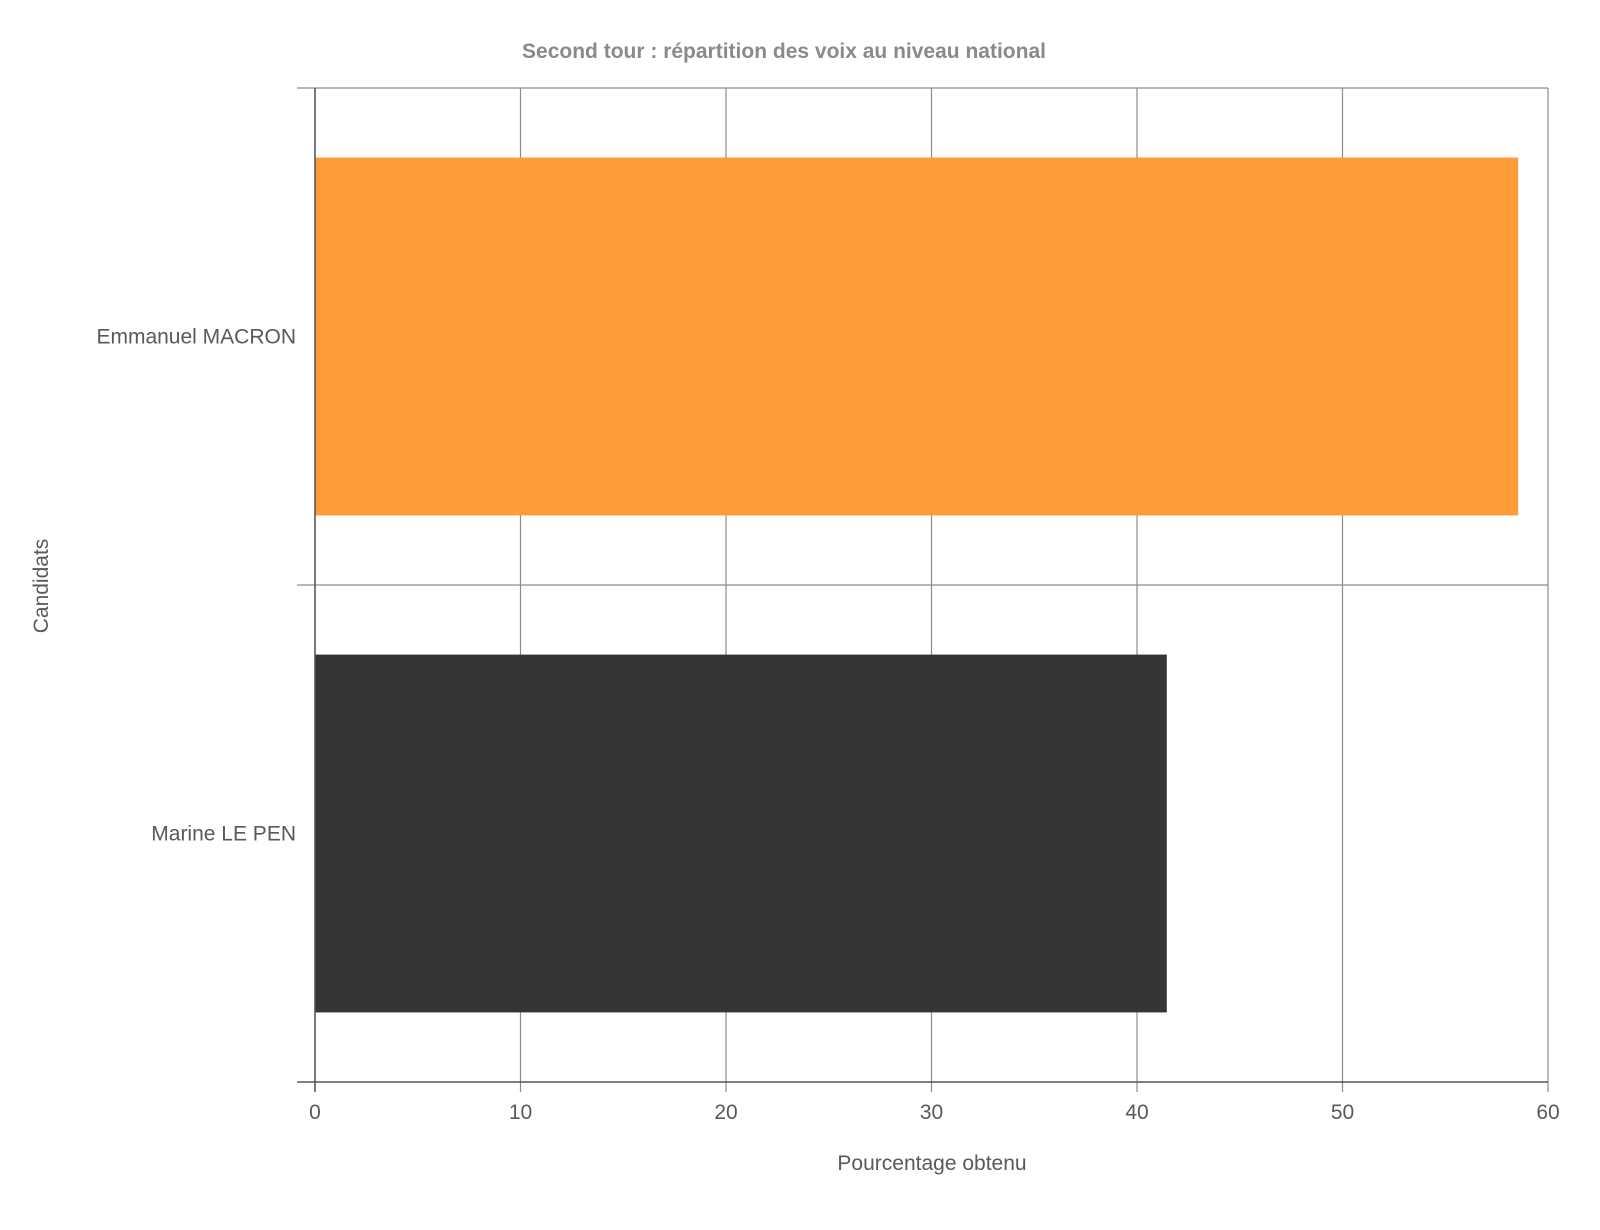  Describe the element at coordinates (725, 1112) in the screenshot. I see `x-tick-label: 20` at that location.